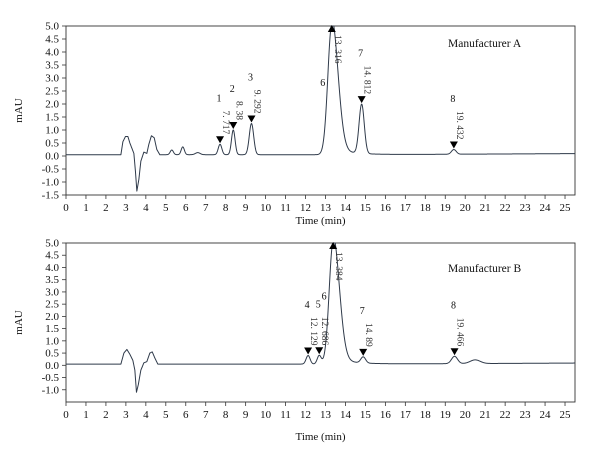 This screenshot has width=600, height=465. I want to click on x-tick-label: 7, so click(206, 415).